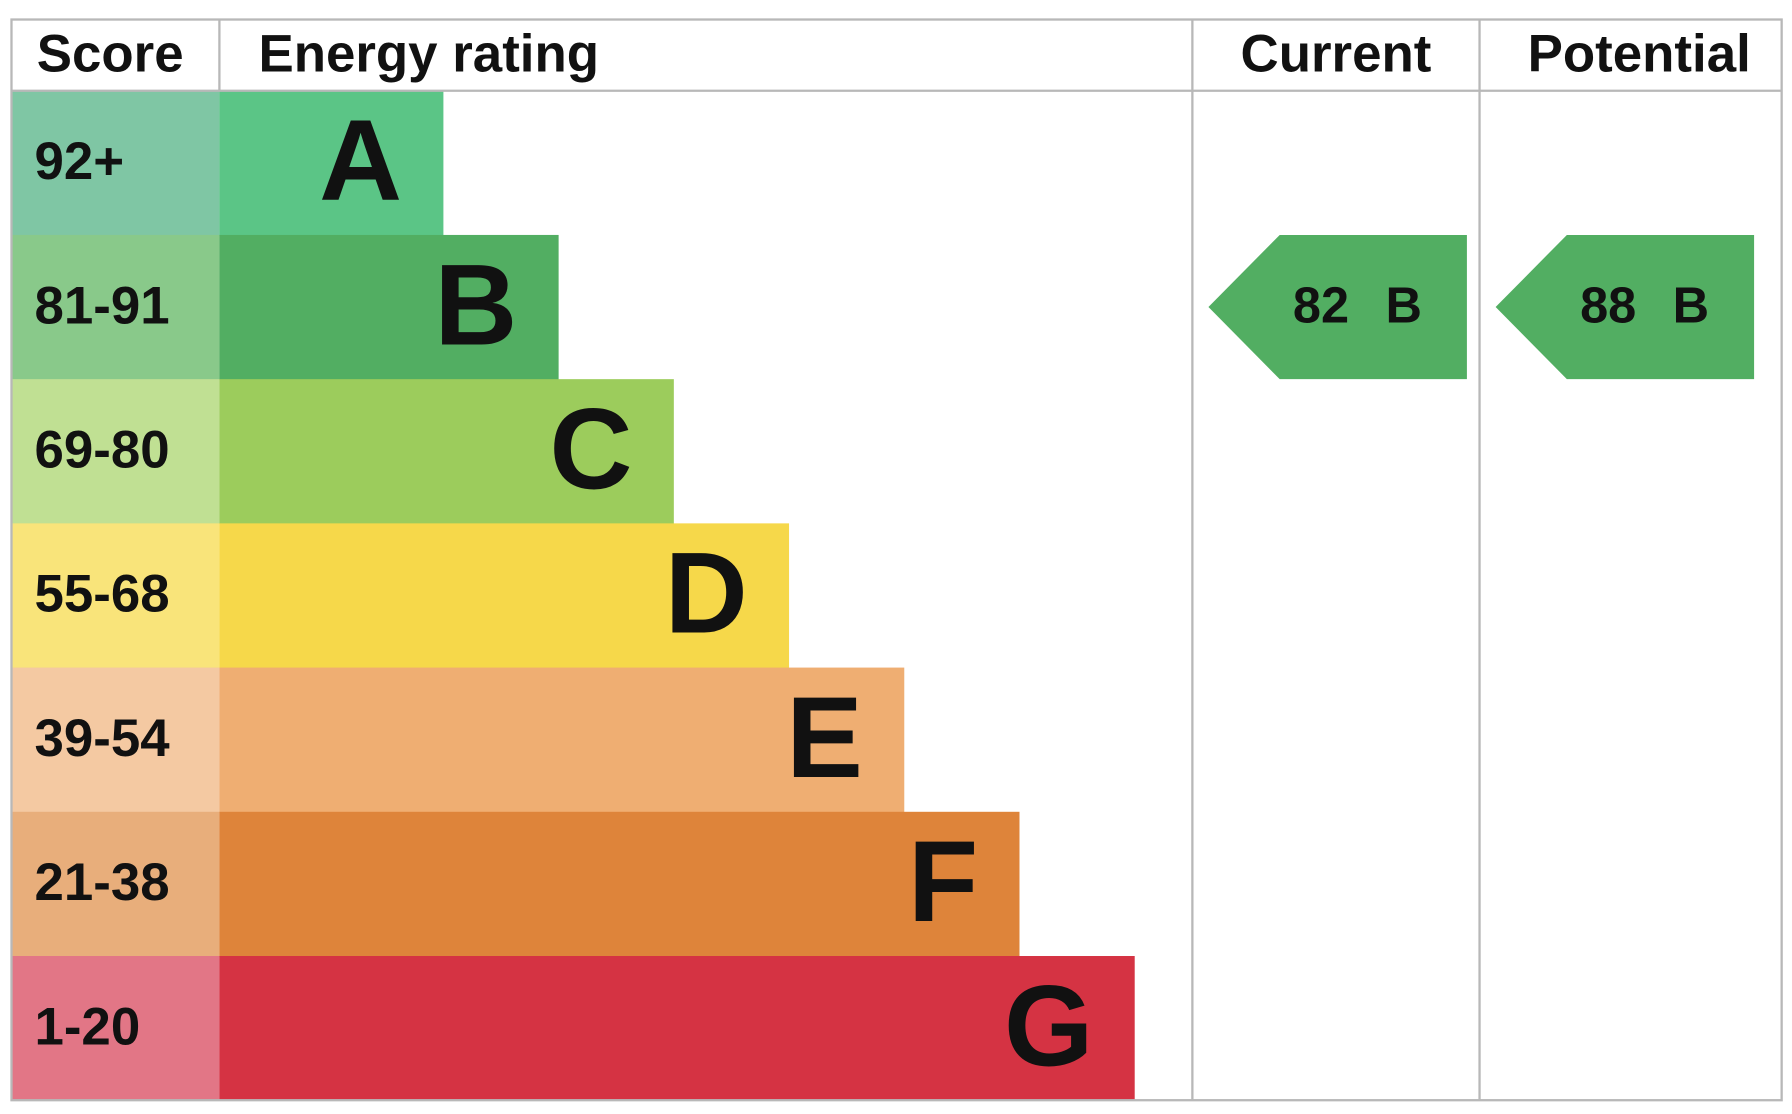  I want to click on rating-value: 82, so click(1321, 305).